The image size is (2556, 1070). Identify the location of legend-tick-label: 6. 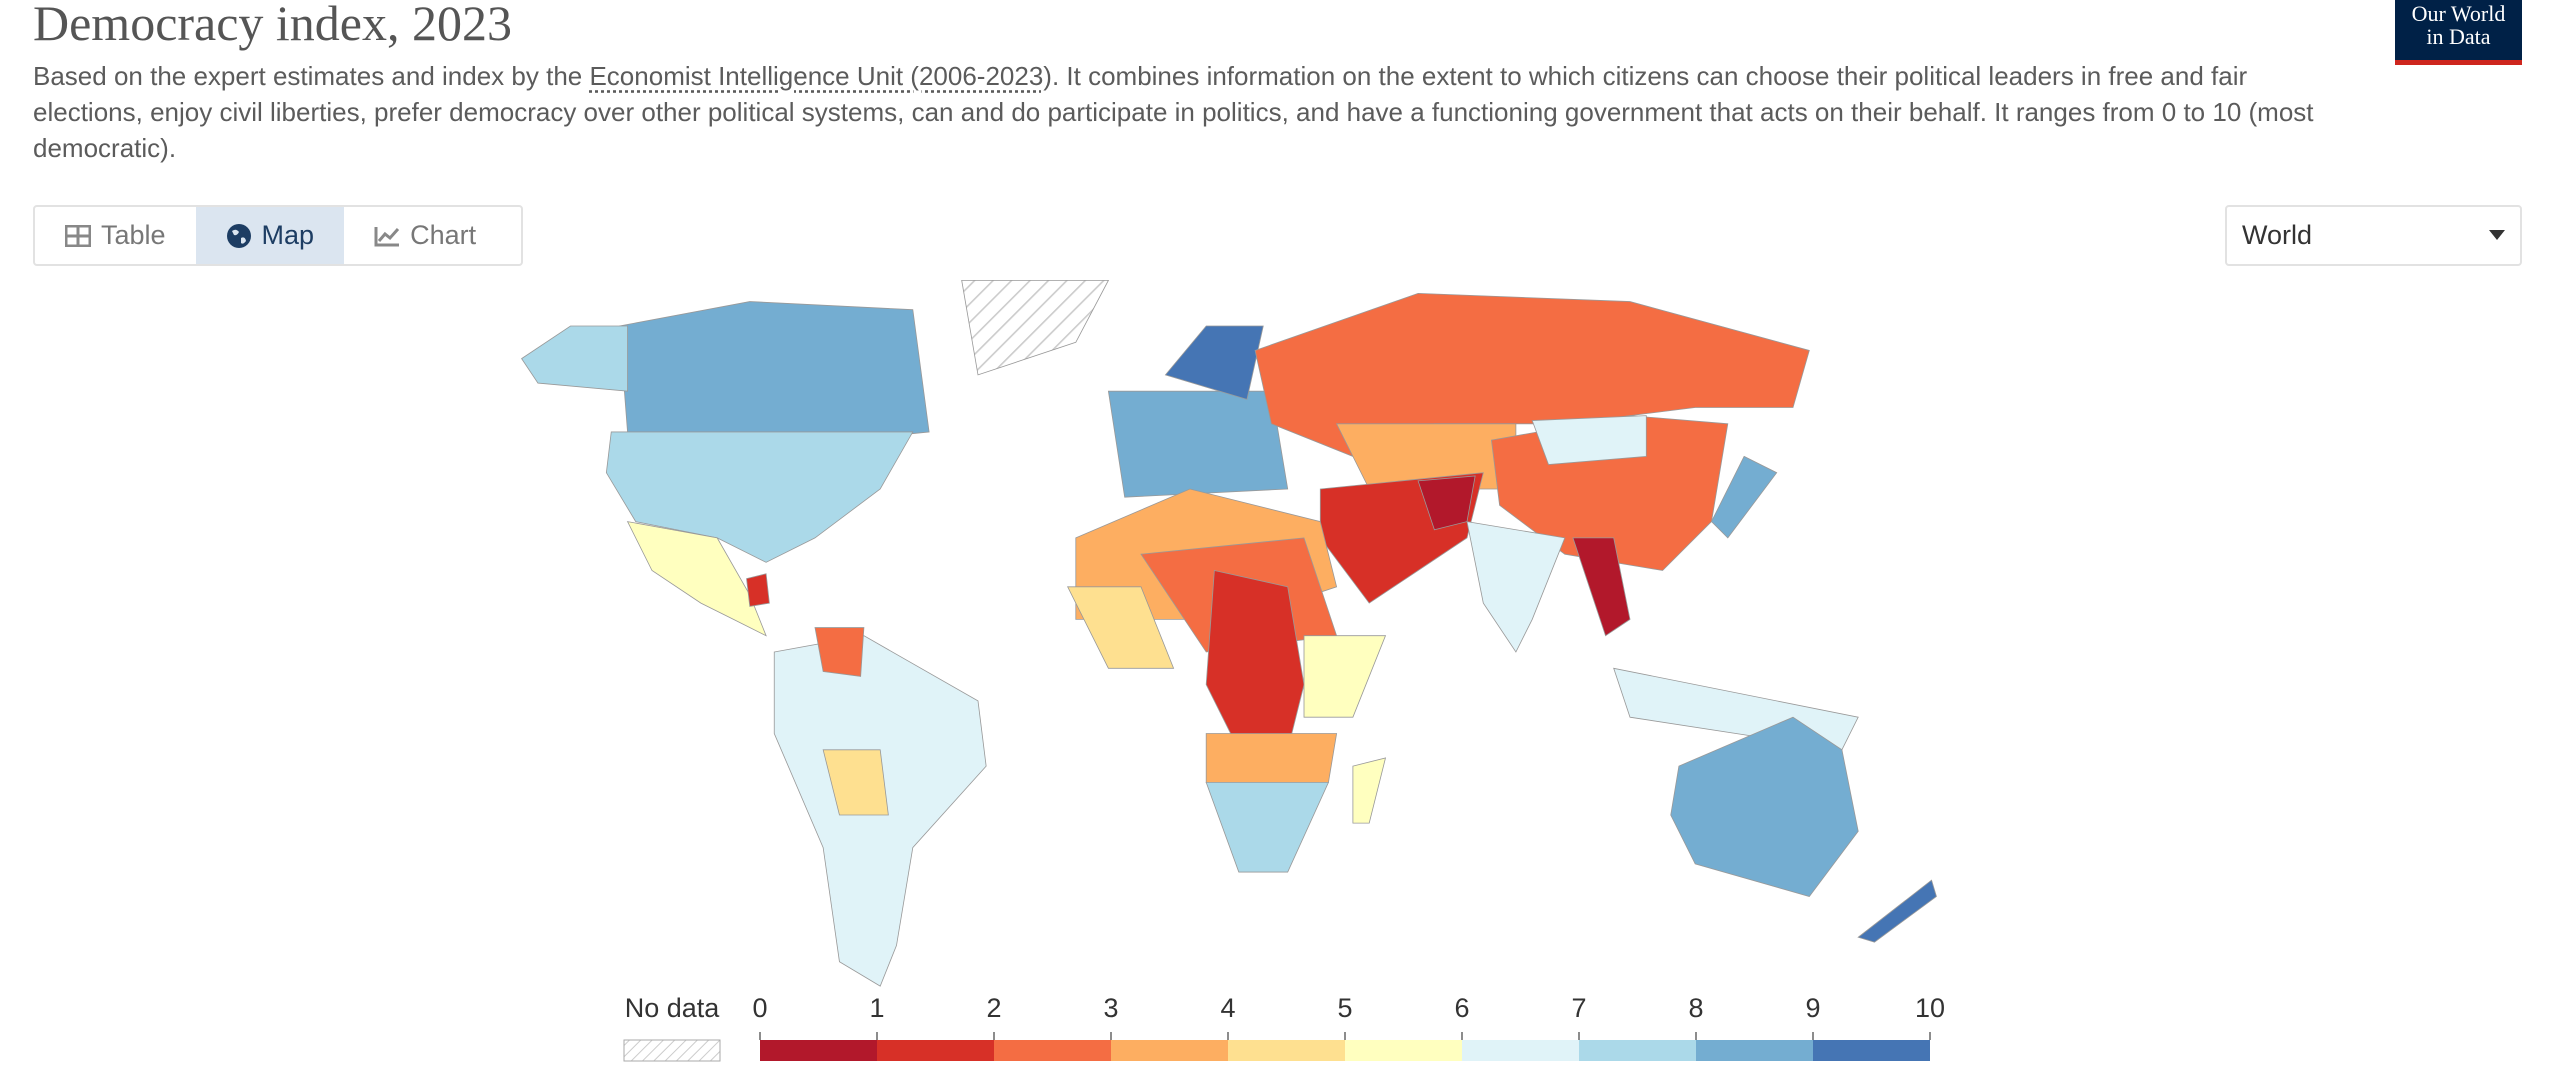
(1461, 1008).